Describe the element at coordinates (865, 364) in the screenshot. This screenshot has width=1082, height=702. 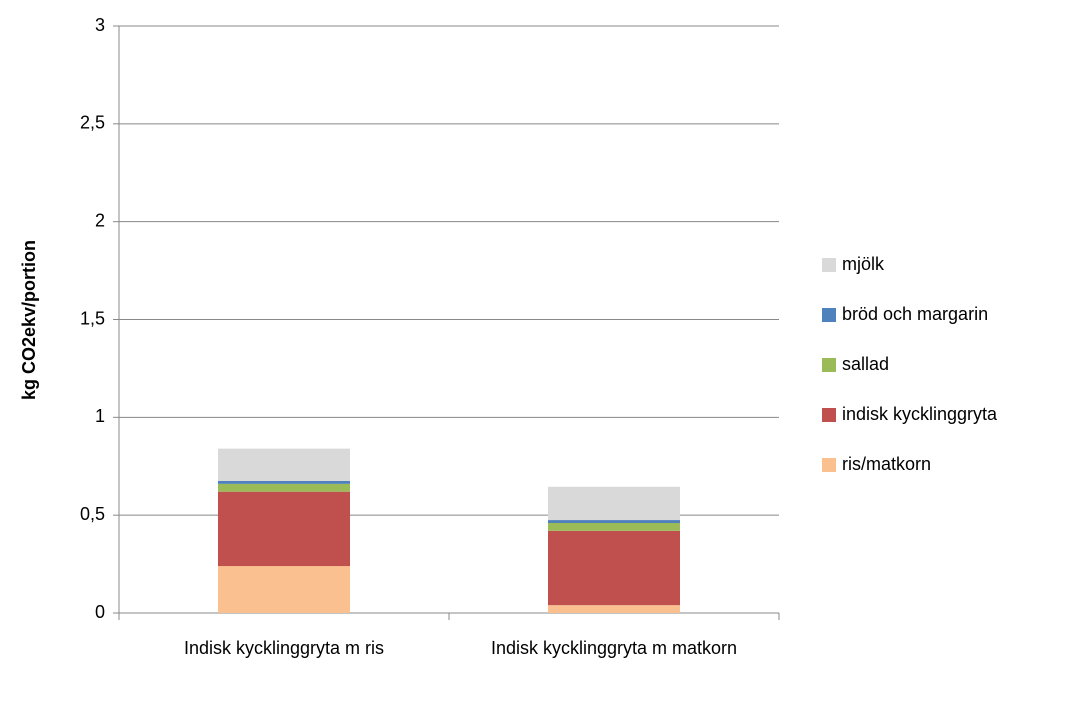
I see `legend-label: sallad` at that location.